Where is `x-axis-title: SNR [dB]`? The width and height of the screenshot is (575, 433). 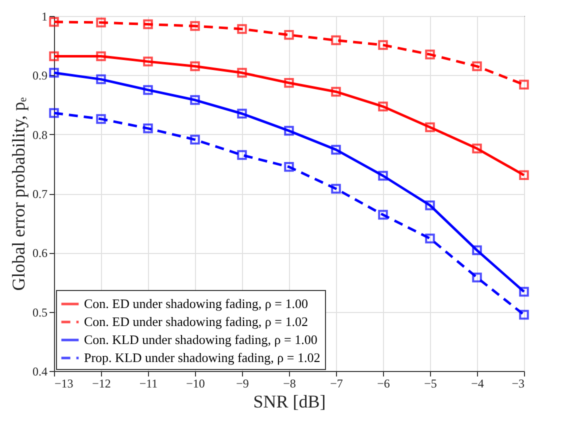
x-axis-title: SNR [dB] is located at coordinates (289, 402).